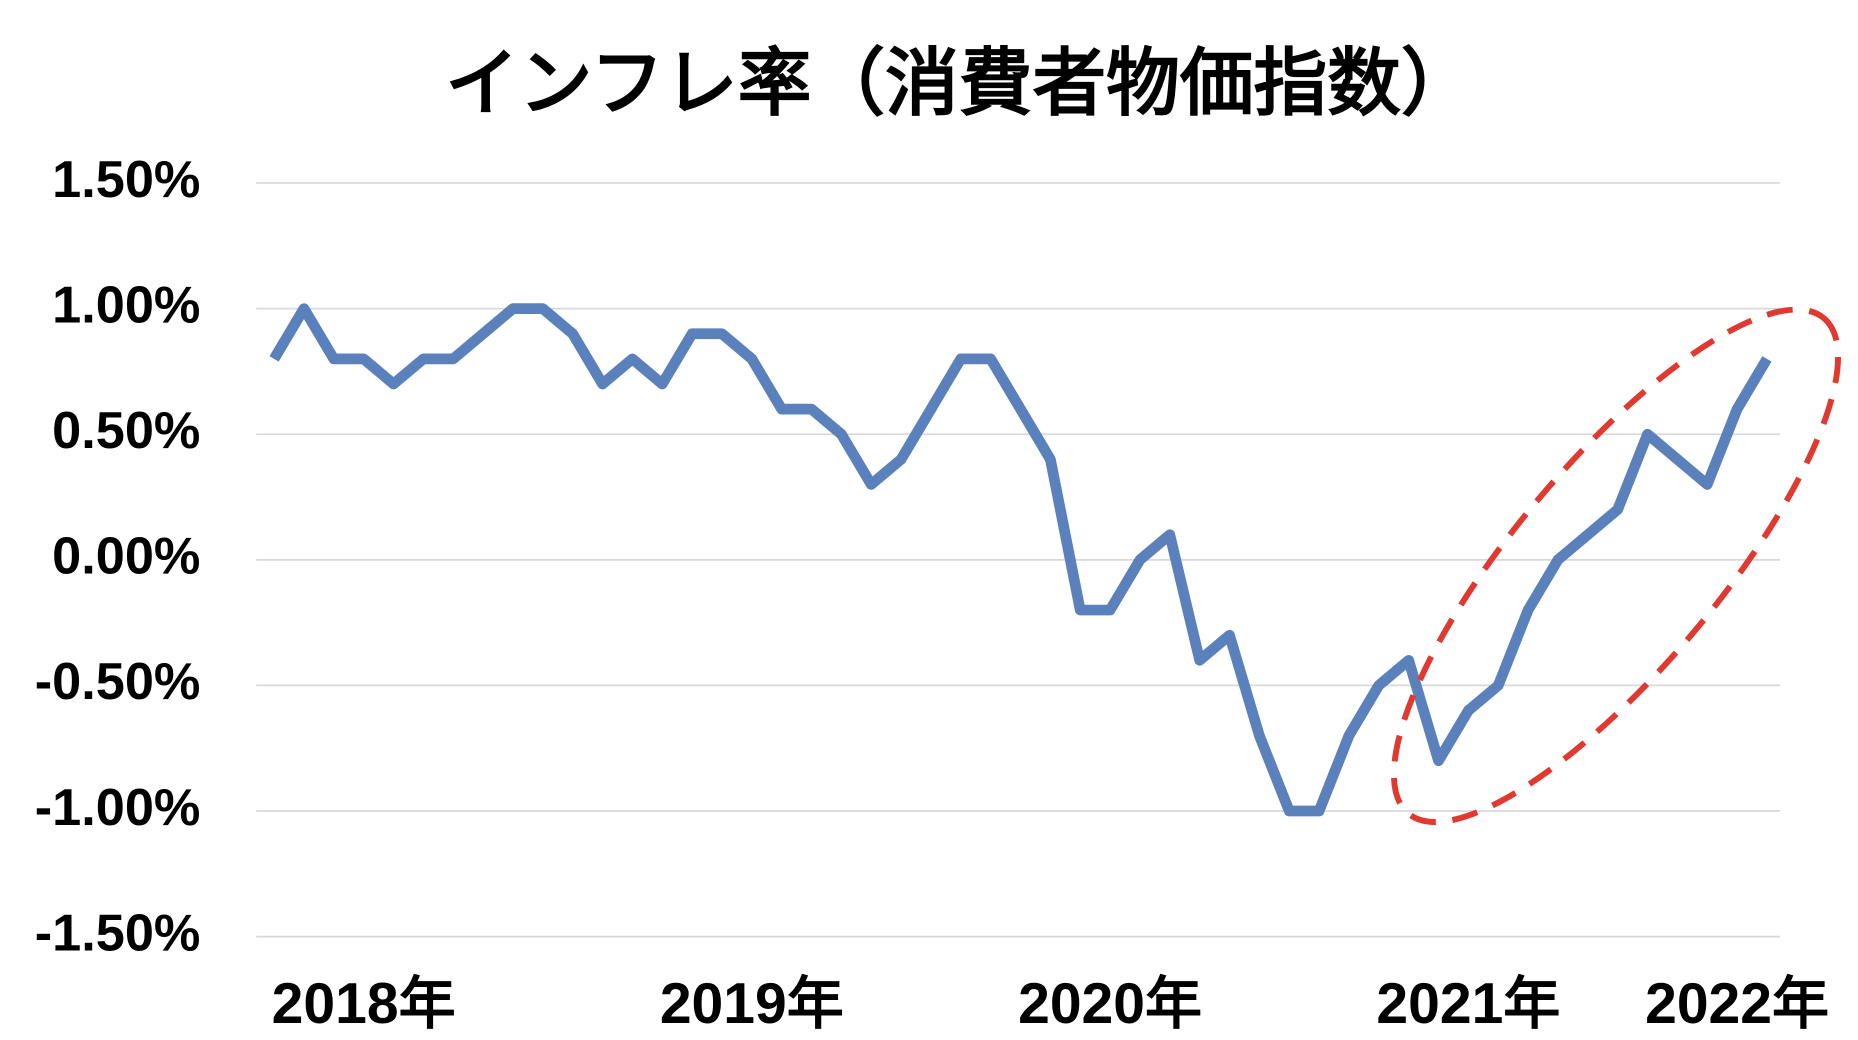 The image size is (1858, 1040). What do you see at coordinates (959, 83) in the screenshot?
I see `chart-title: インフレ率（消費者物価指数）` at bounding box center [959, 83].